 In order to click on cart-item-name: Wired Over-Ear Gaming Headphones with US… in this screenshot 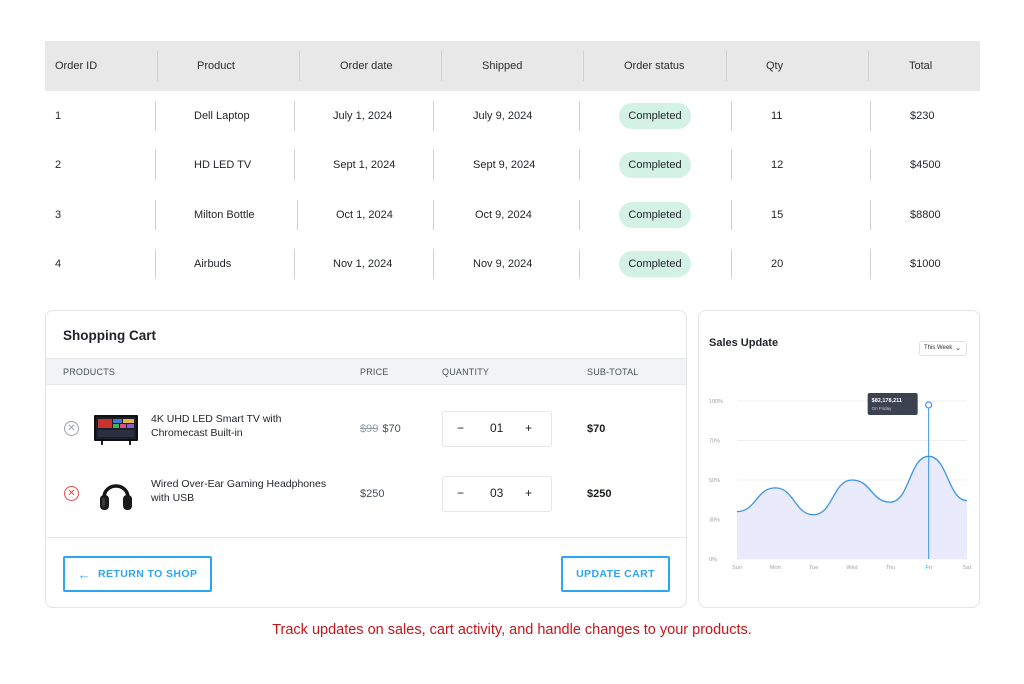, I will do `click(239, 491)`.